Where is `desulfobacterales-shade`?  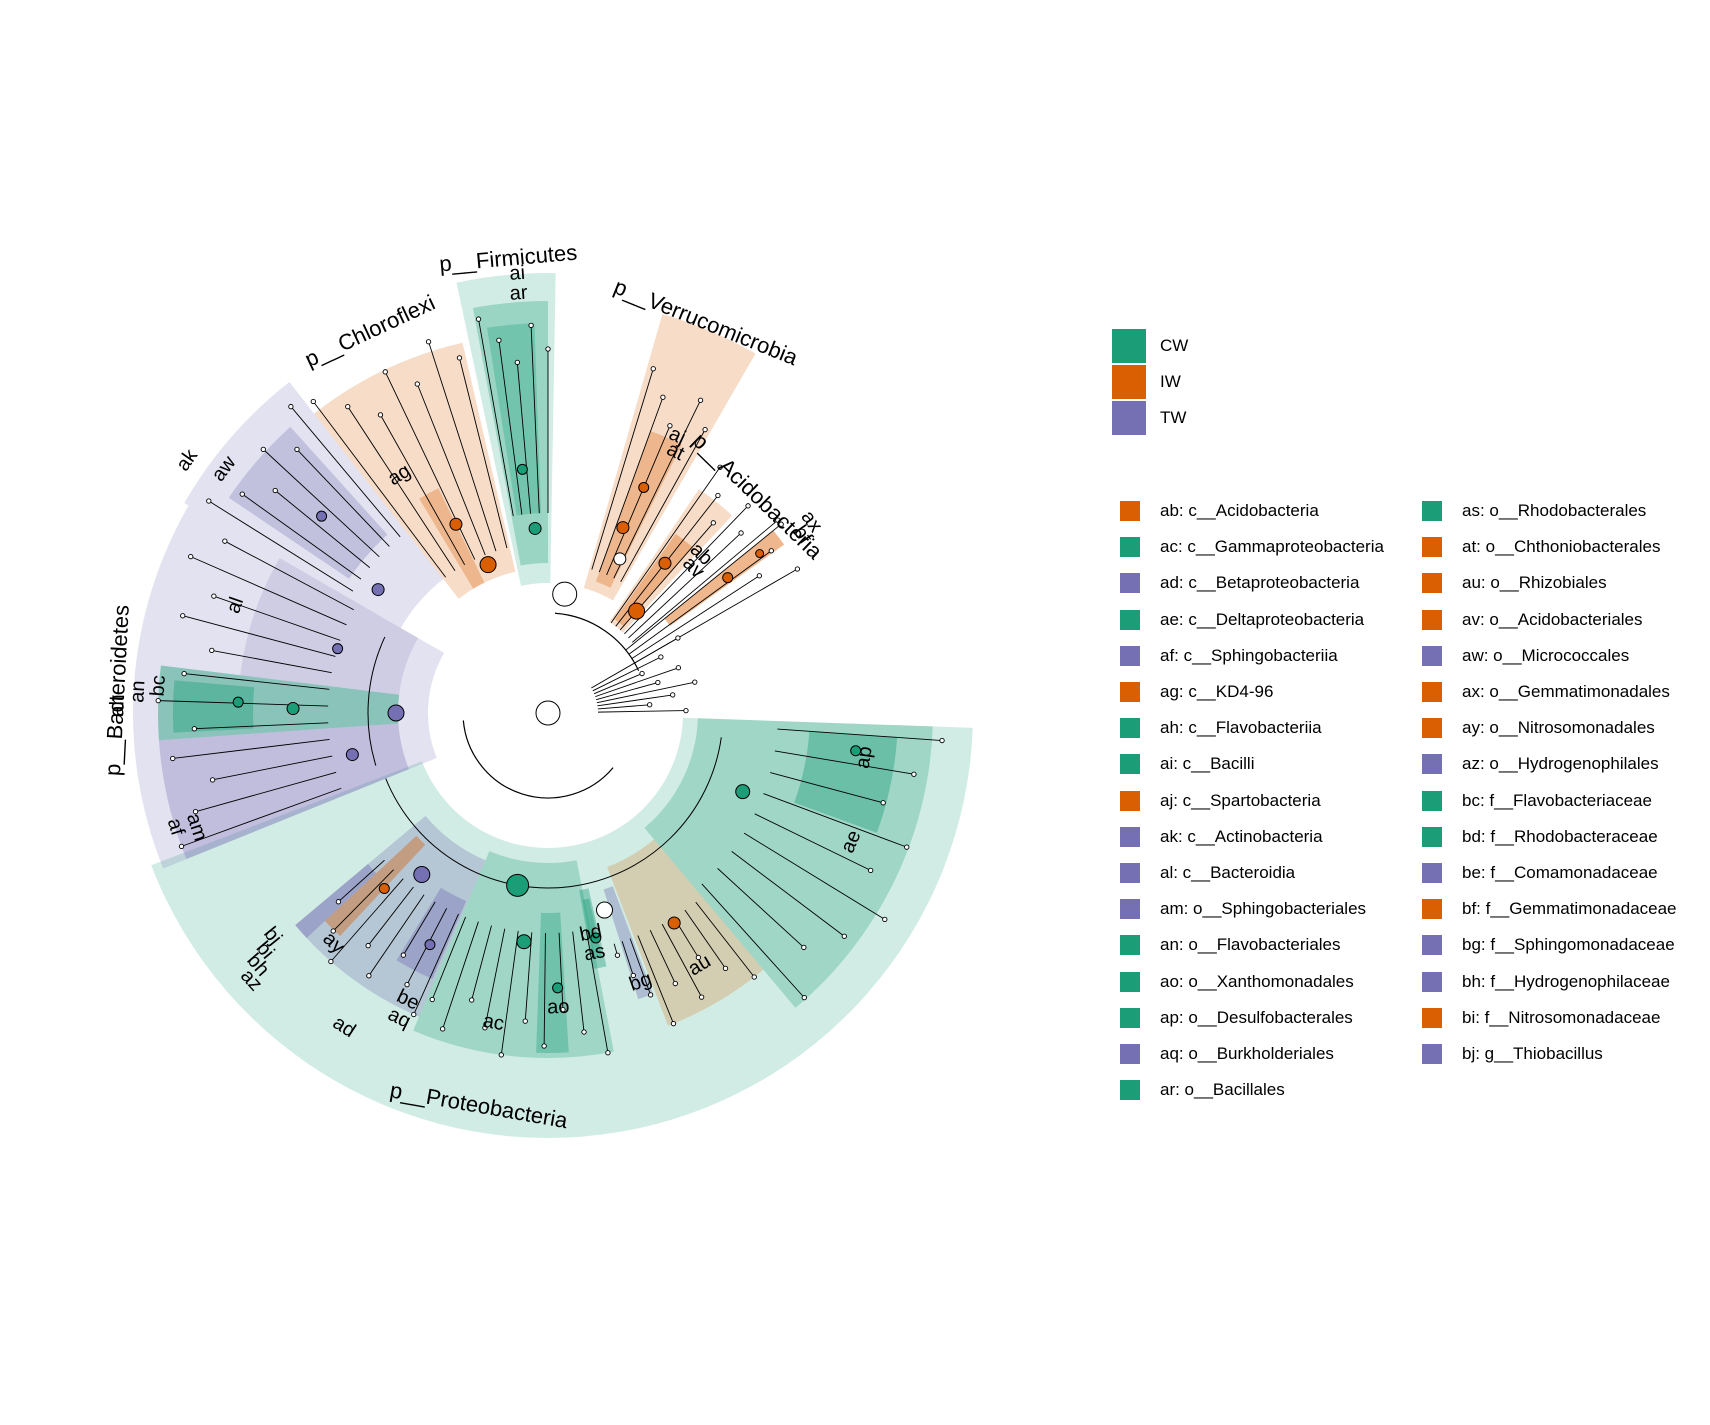
desulfobacterales-shade is located at coordinates (846, 782).